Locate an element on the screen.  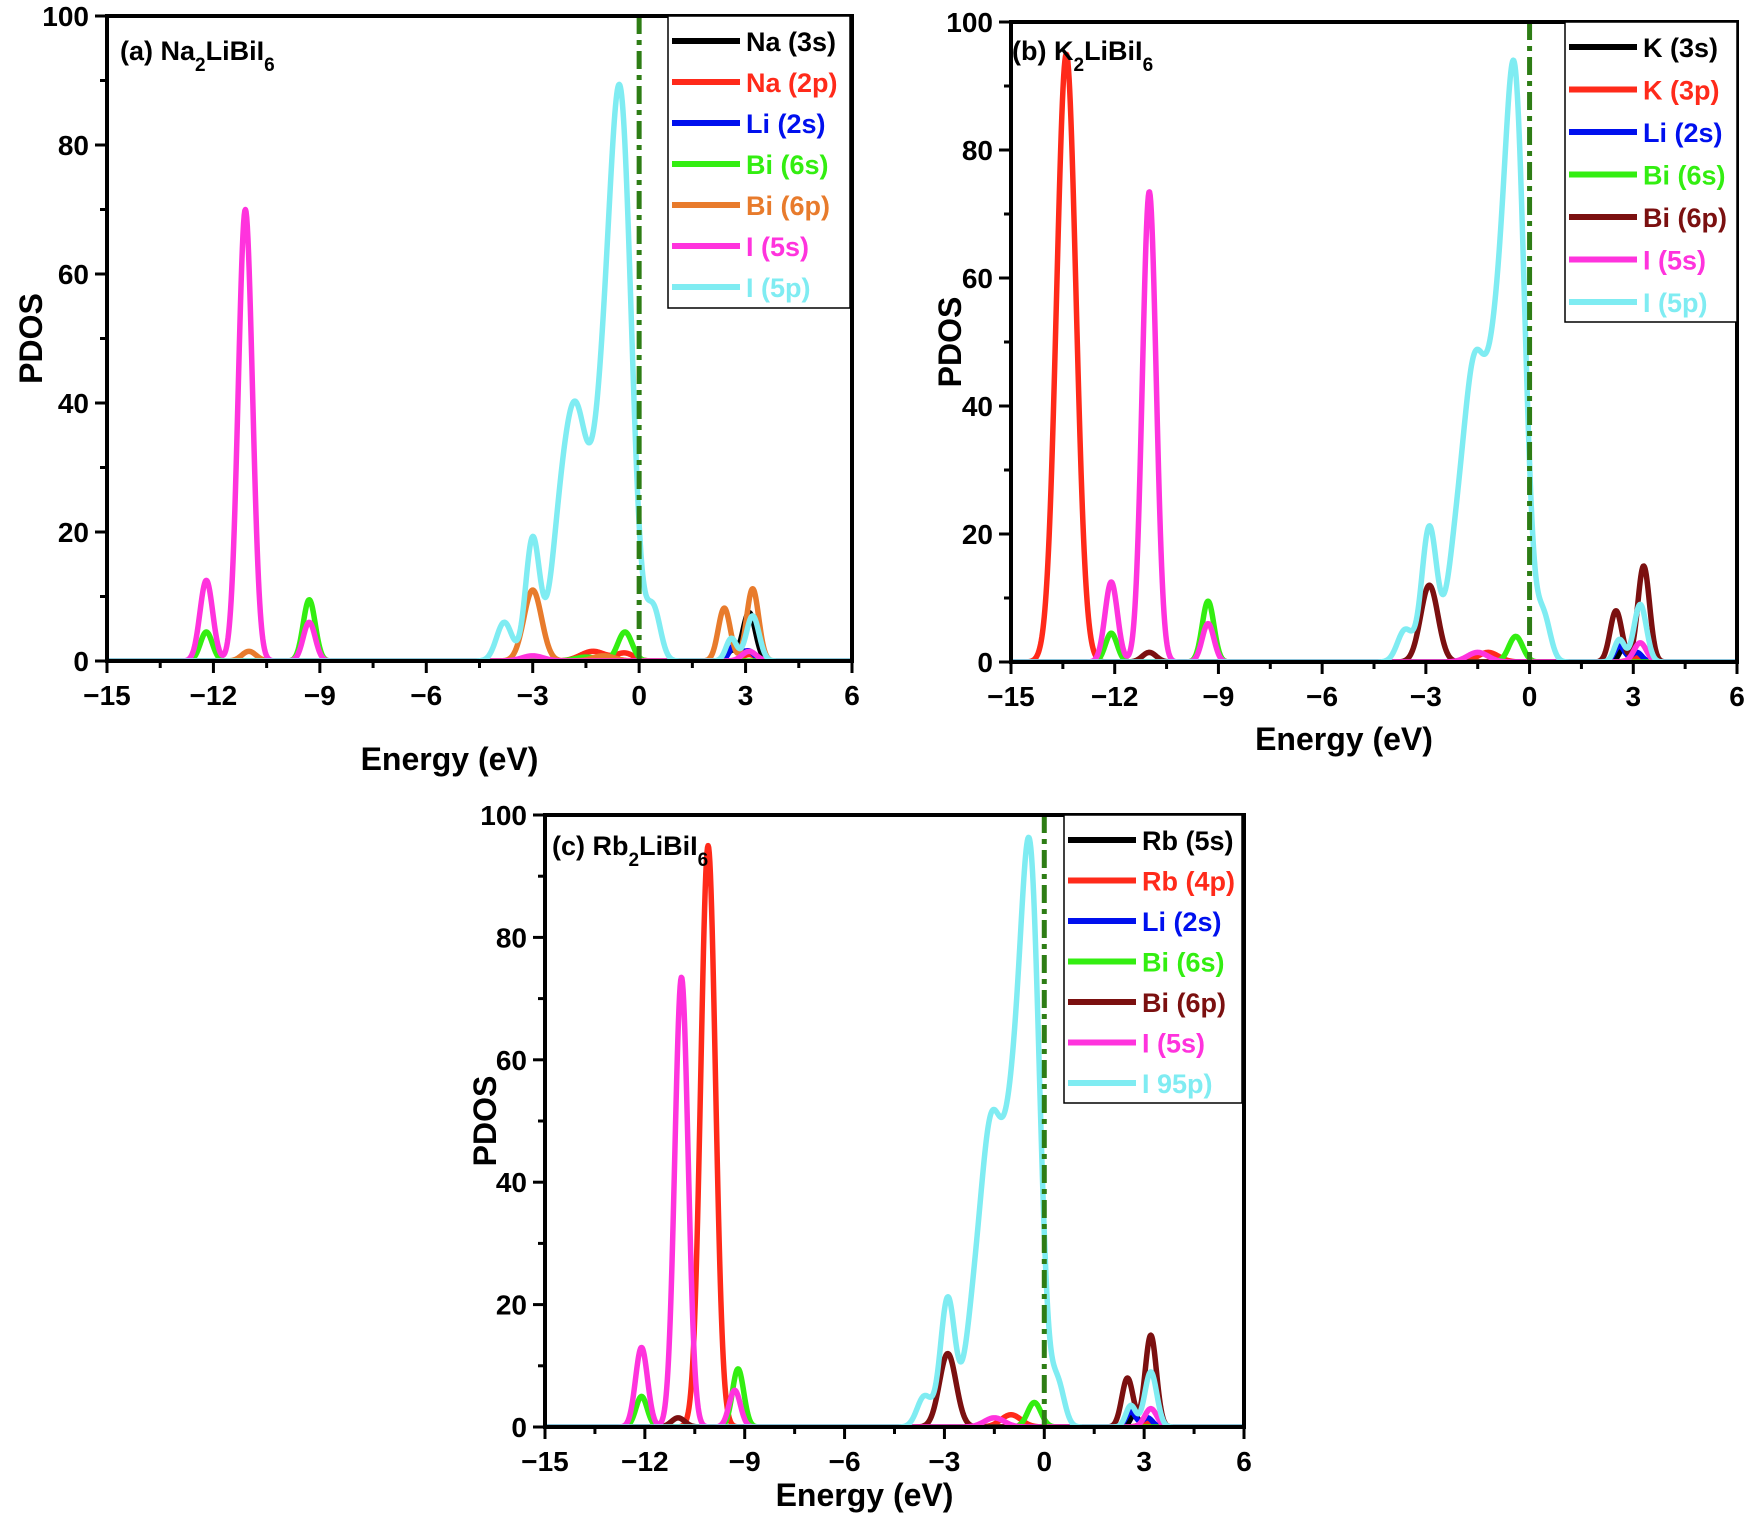
legend-label: I 95p) is located at coordinates (1177, 1084).